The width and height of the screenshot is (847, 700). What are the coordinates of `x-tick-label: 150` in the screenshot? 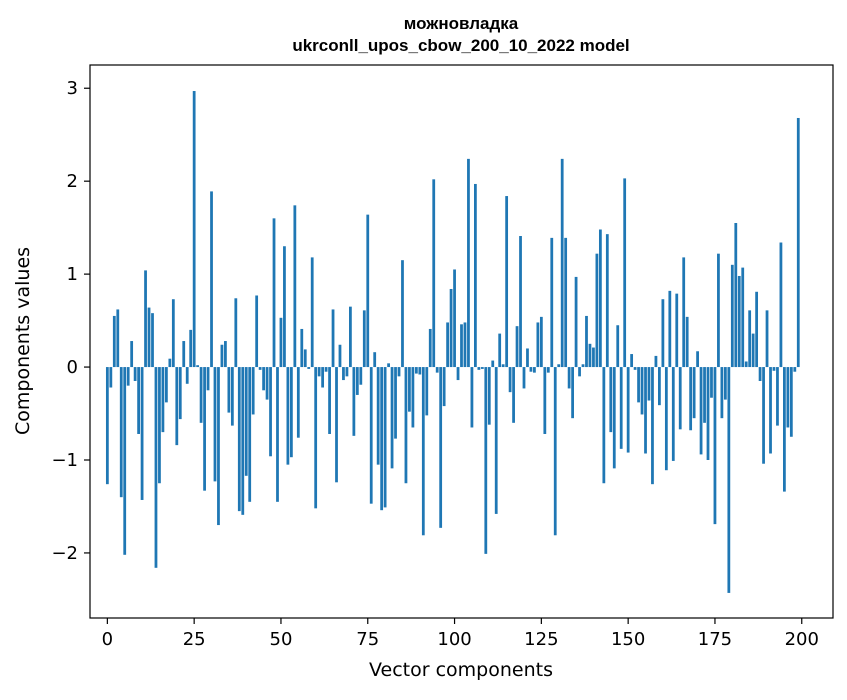 It's located at (628, 639).